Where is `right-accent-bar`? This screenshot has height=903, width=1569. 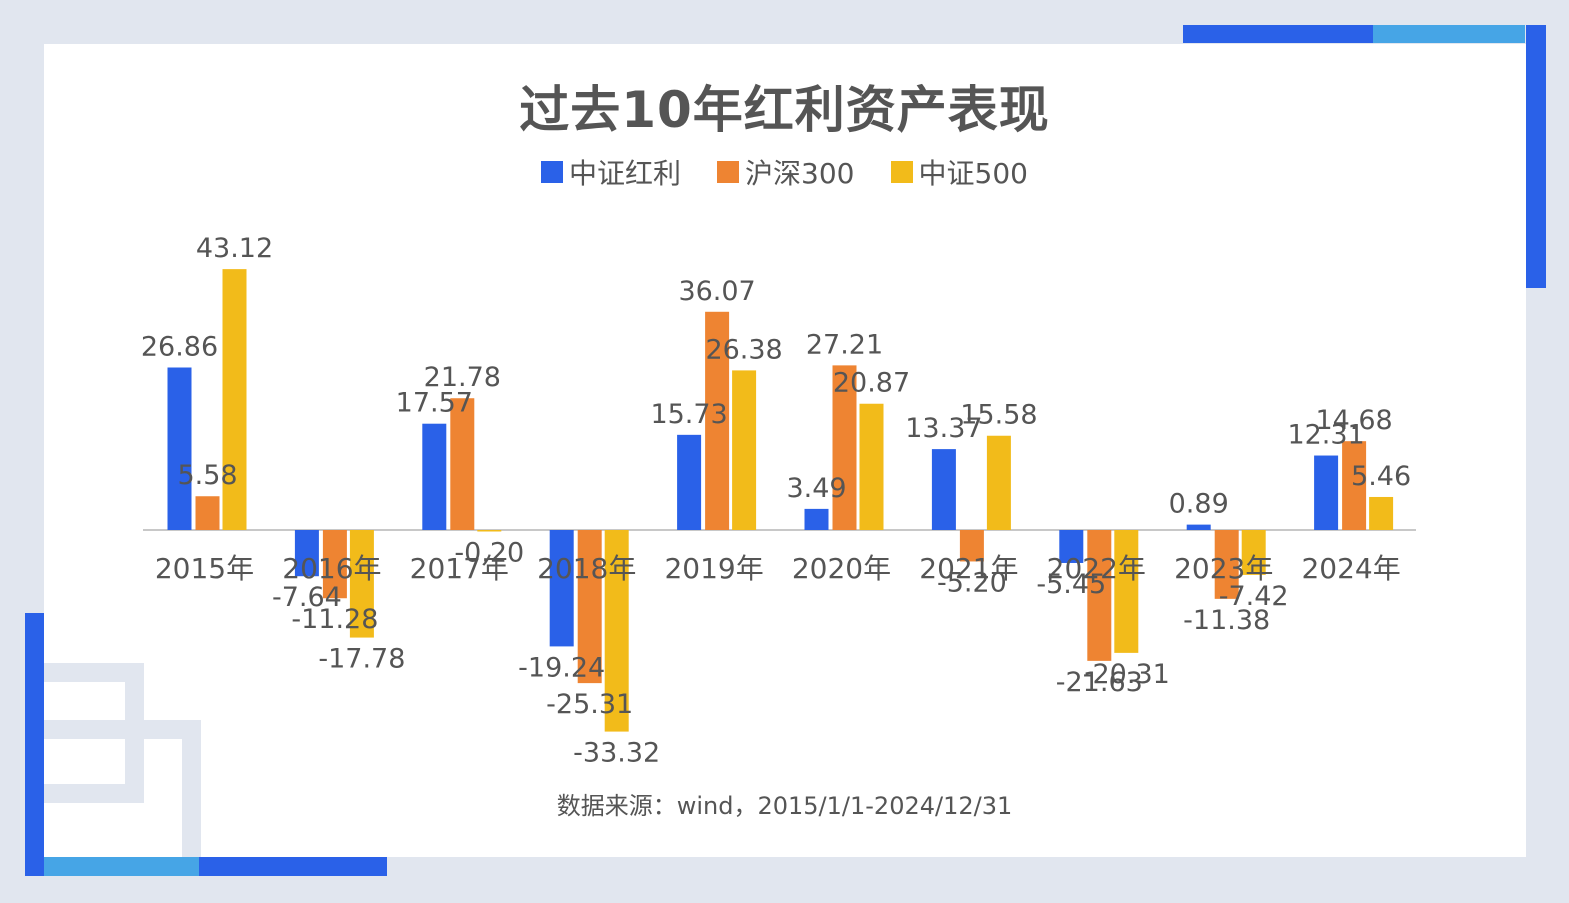 right-accent-bar is located at coordinates (1536, 156).